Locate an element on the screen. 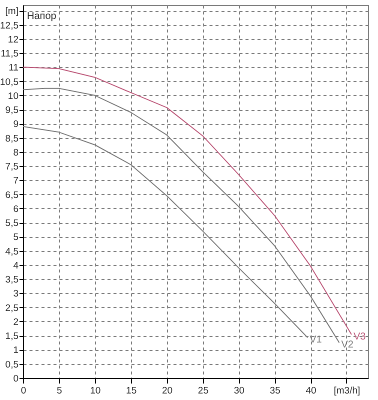 The width and height of the screenshot is (378, 400). x-tick-label: 30 is located at coordinates (239, 391).